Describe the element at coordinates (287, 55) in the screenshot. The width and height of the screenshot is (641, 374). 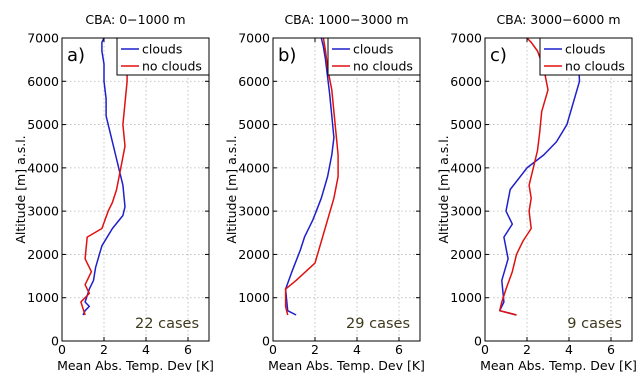
I see `panel-label: b)` at that location.